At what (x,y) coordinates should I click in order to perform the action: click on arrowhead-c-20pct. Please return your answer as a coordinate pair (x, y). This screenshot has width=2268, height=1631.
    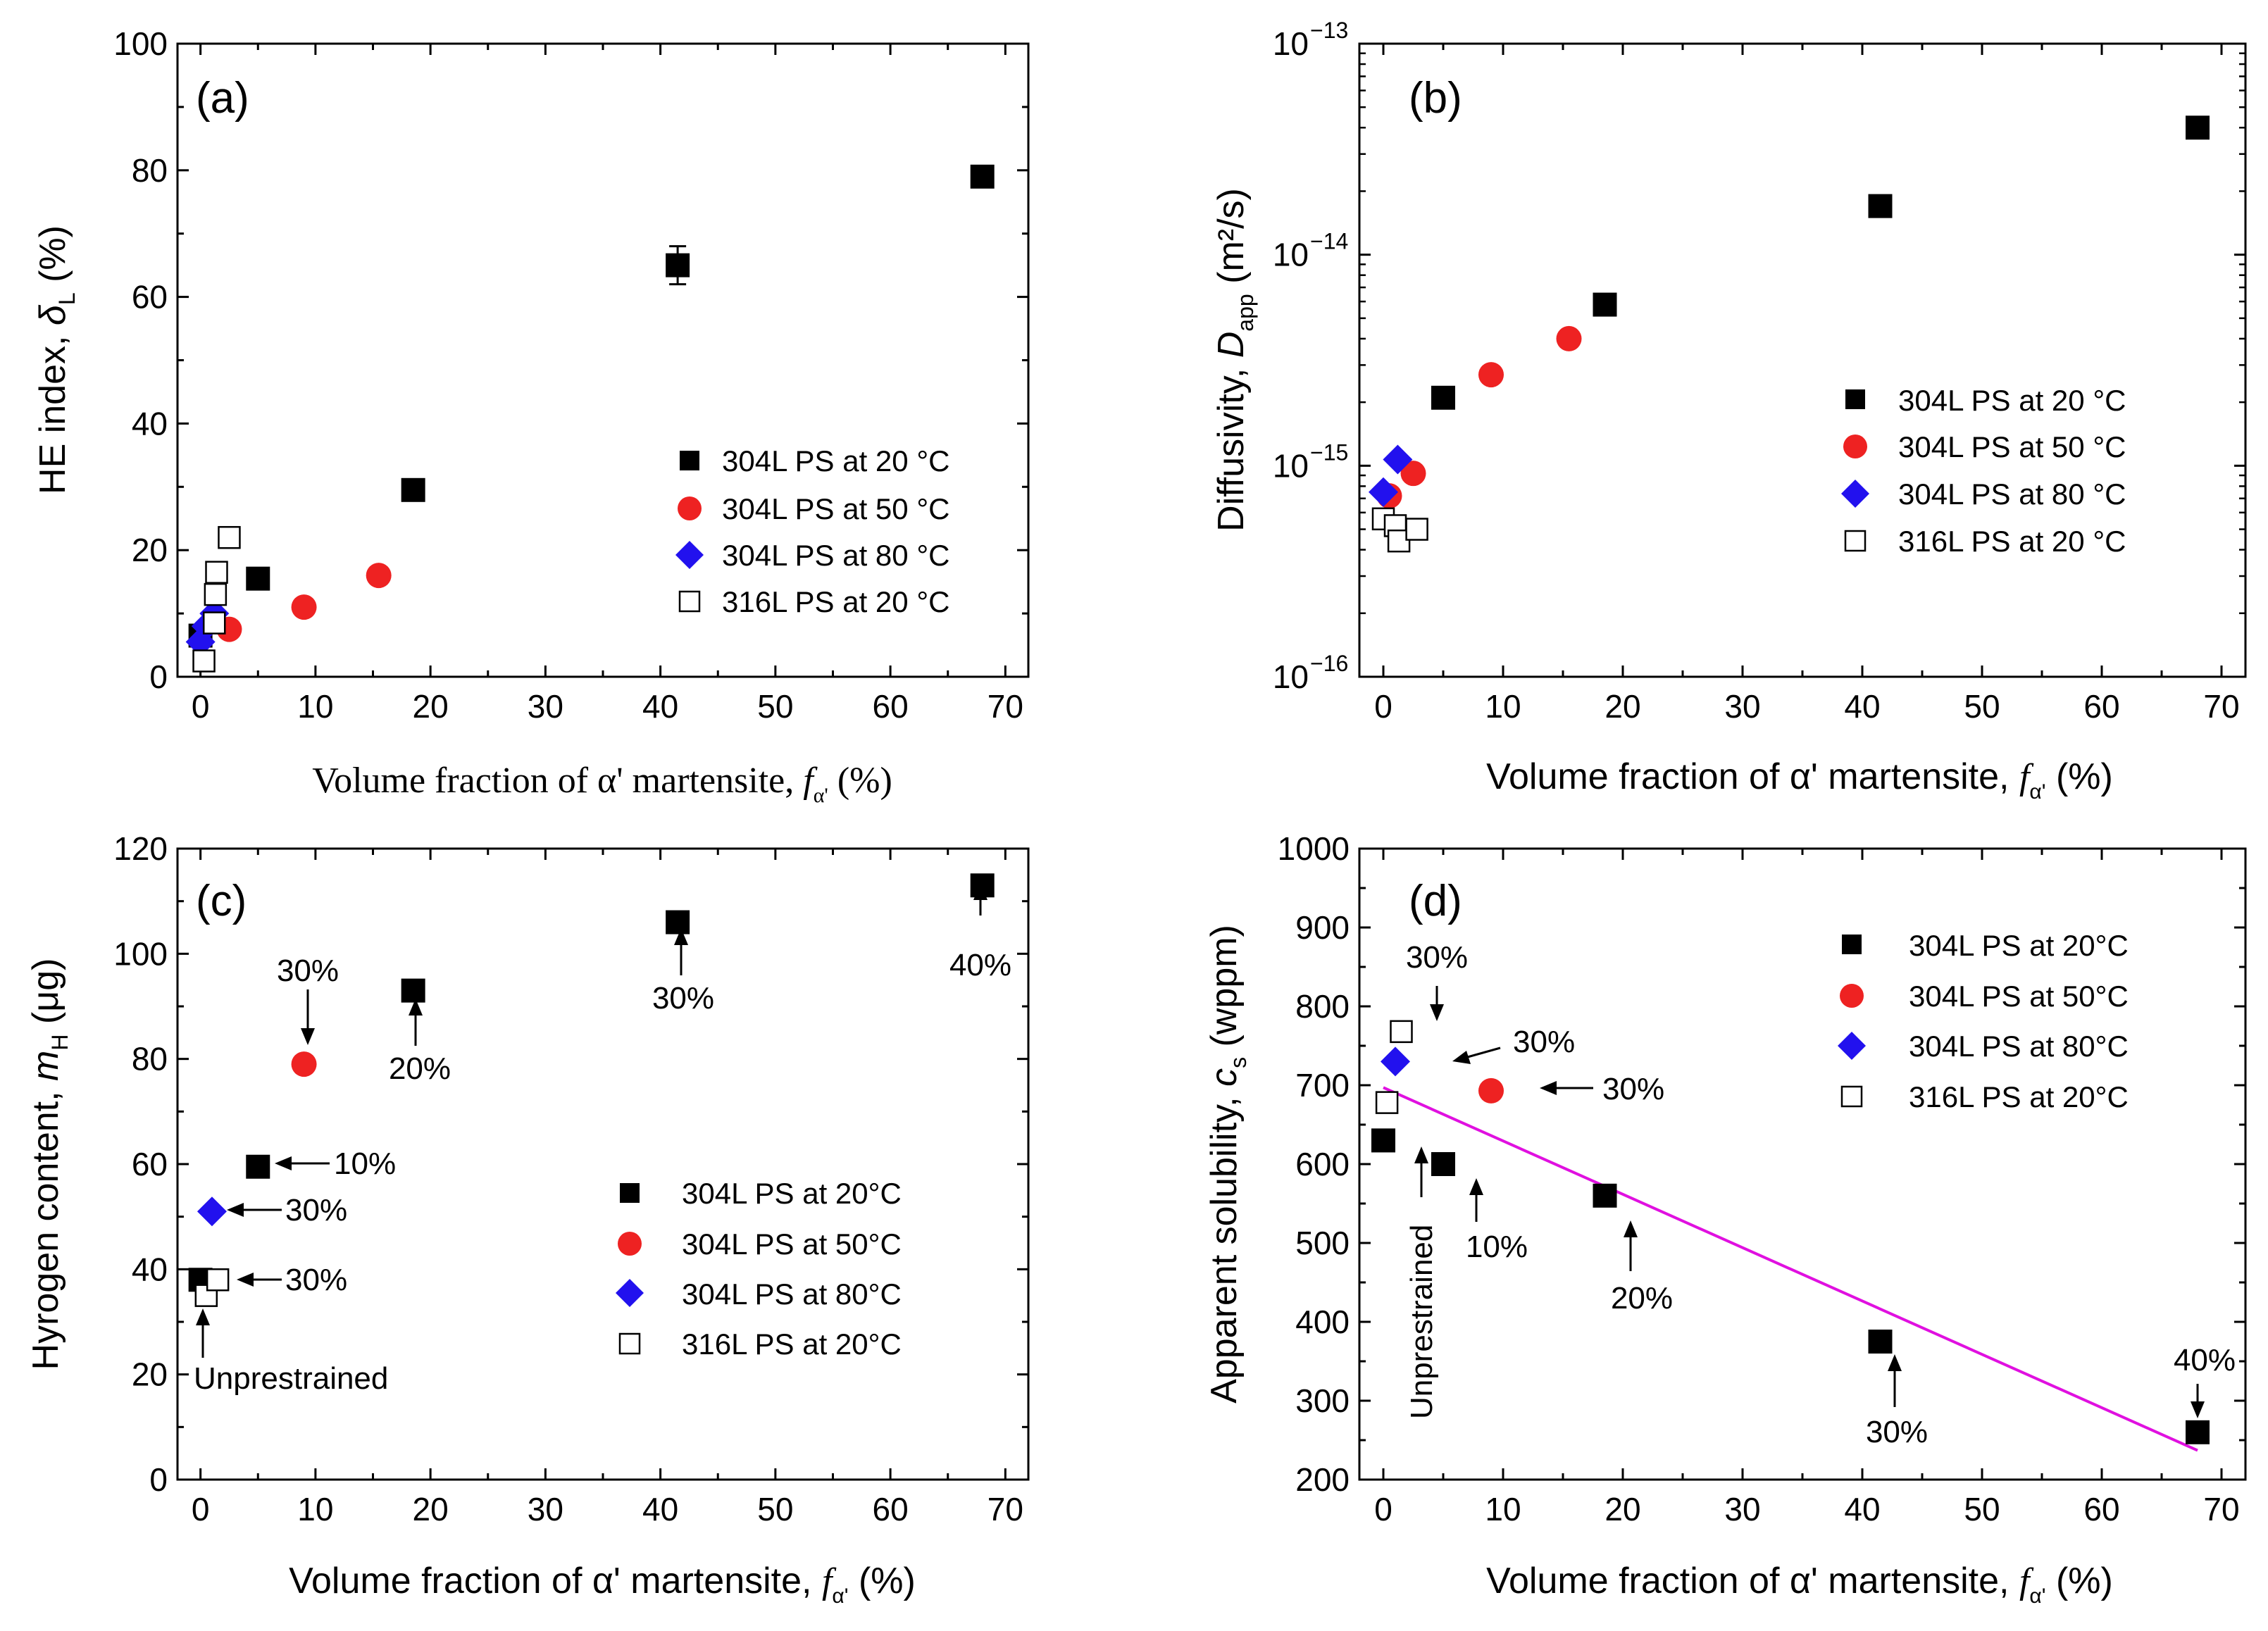
    Looking at the image, I should click on (416, 1008).